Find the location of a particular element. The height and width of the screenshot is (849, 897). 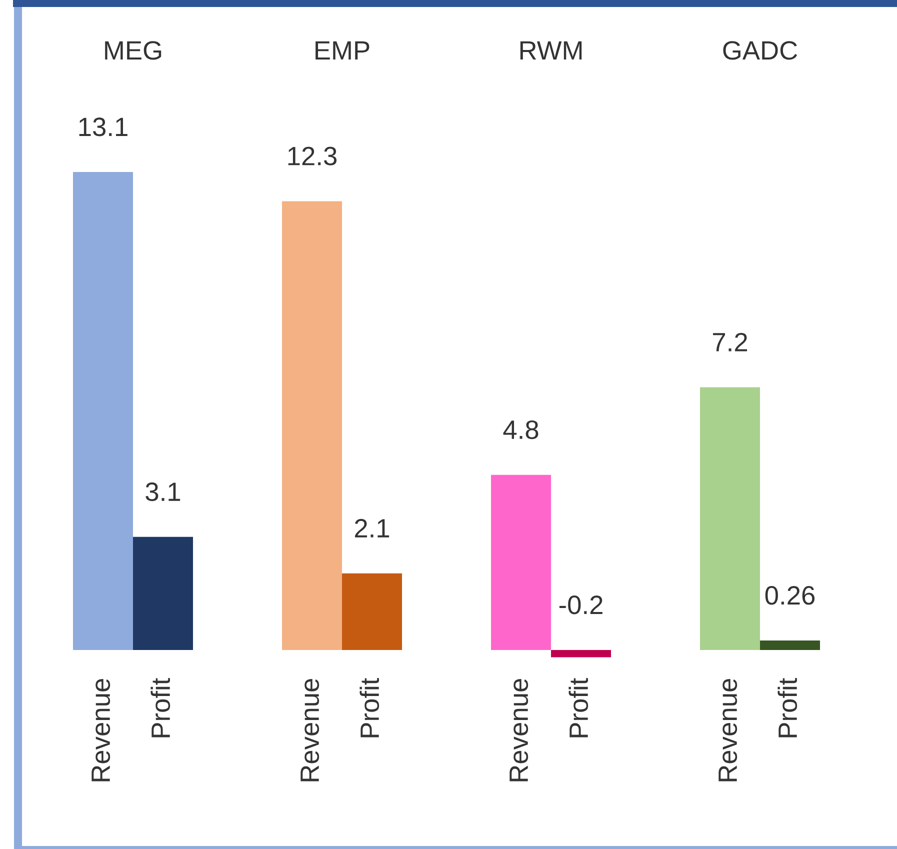

data-label: 0.26 is located at coordinates (790, 595).